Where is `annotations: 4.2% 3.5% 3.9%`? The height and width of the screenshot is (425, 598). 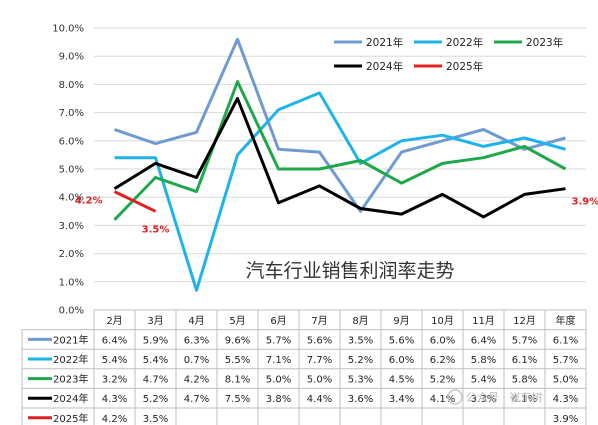
annotations: 4.2% 3.5% 3.9% is located at coordinates (336, 216).